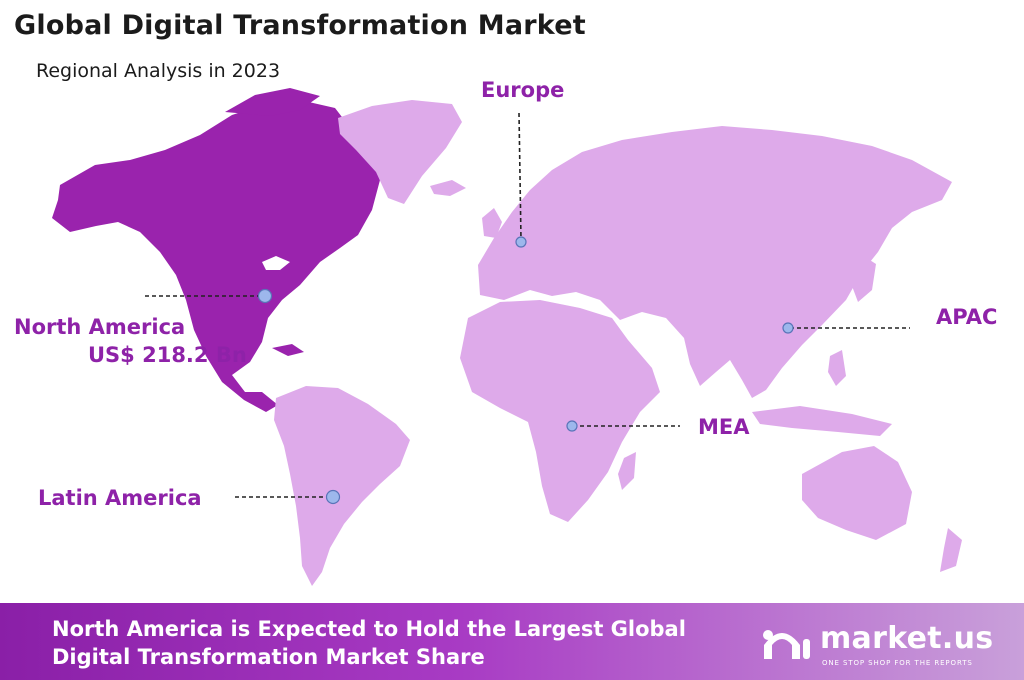 This screenshot has height=680, width=1024. Describe the element at coordinates (966, 317) in the screenshot. I see `label-apac: APAC` at that location.